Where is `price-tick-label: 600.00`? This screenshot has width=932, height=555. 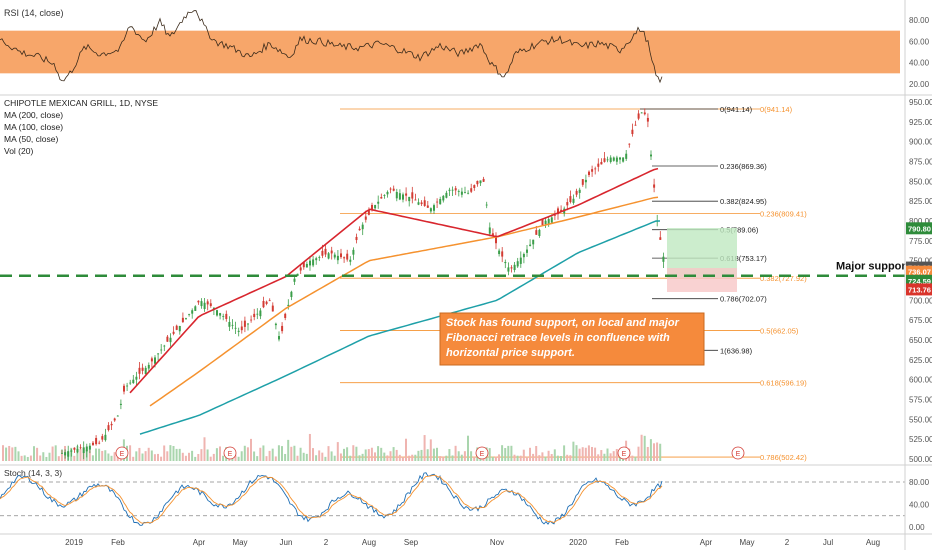
price-tick-label: 600.00 is located at coordinates (920, 380).